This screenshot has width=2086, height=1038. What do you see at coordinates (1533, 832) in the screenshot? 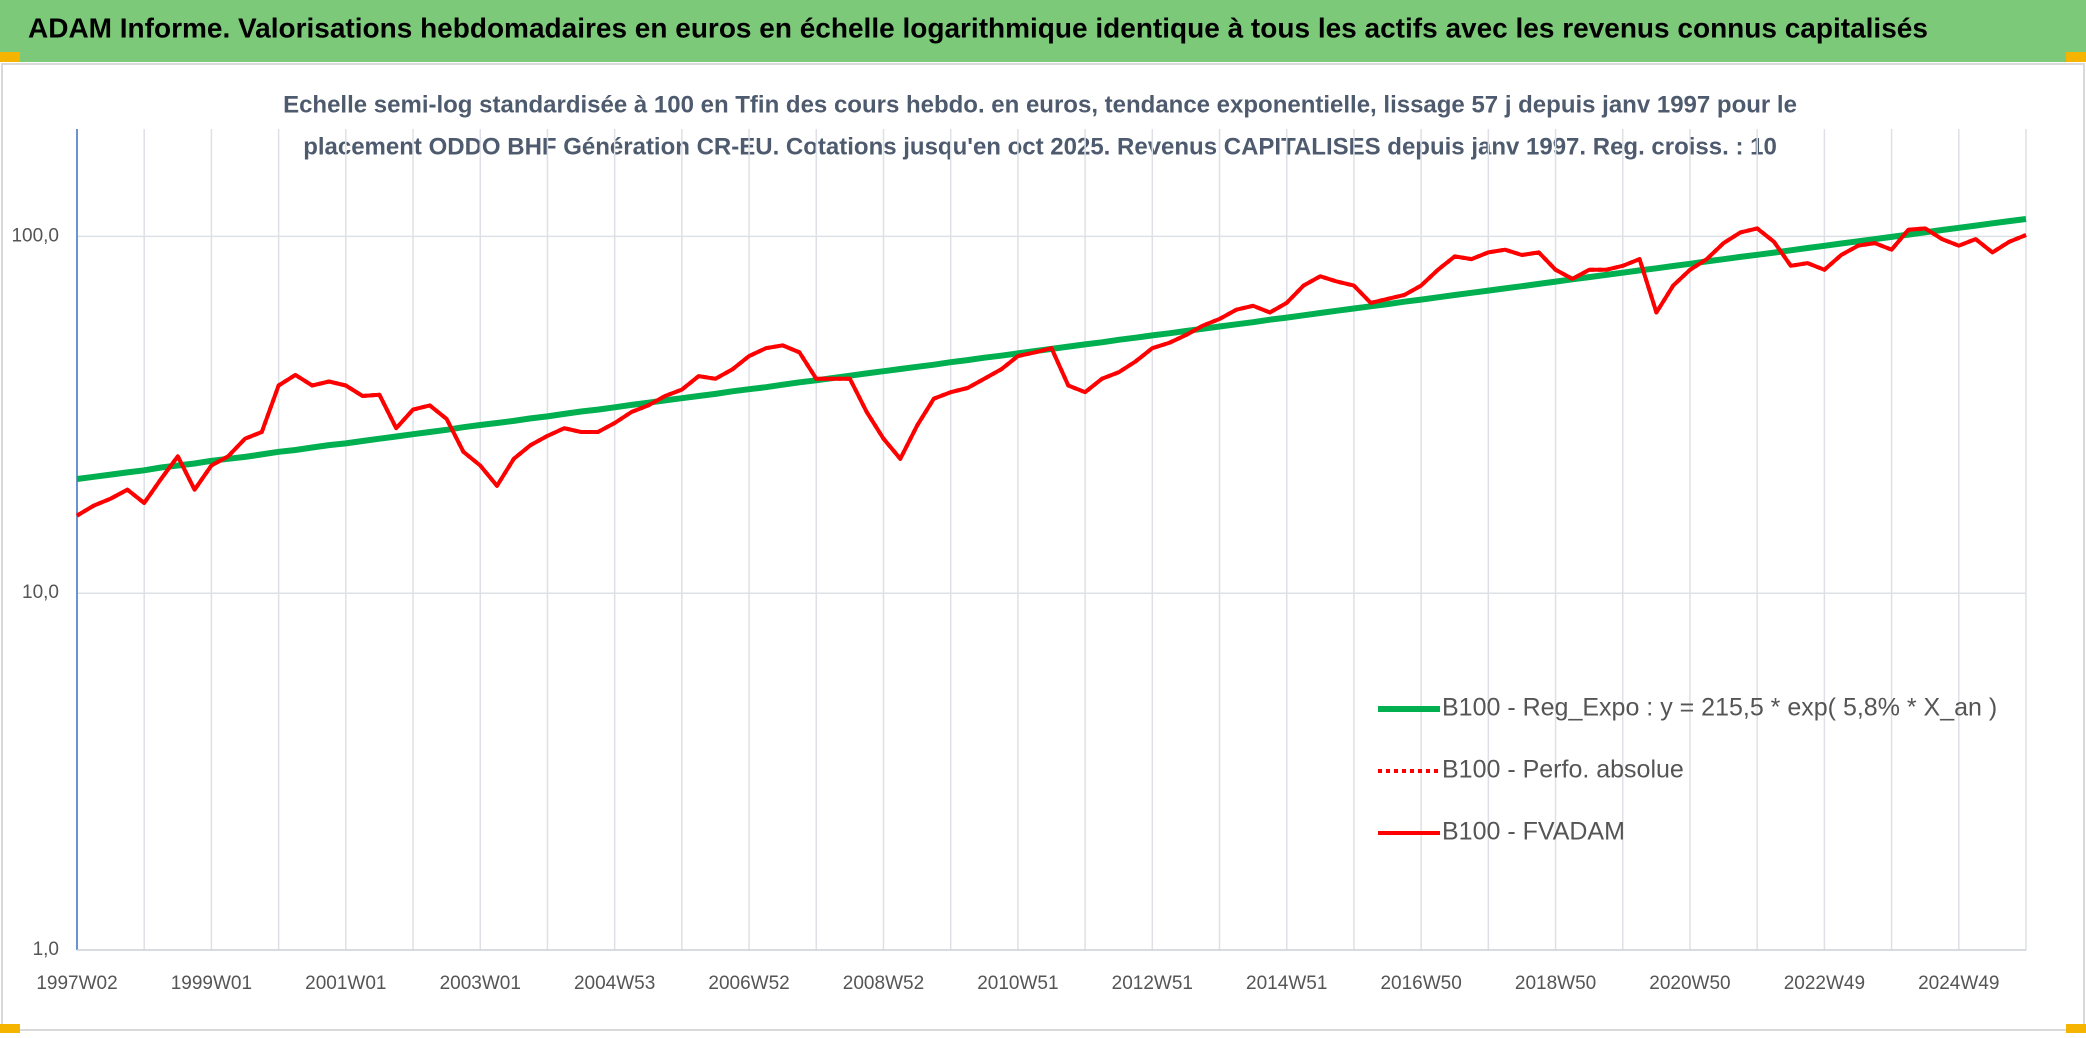
I see `legend-label: B100 - FVADAM` at bounding box center [1533, 832].